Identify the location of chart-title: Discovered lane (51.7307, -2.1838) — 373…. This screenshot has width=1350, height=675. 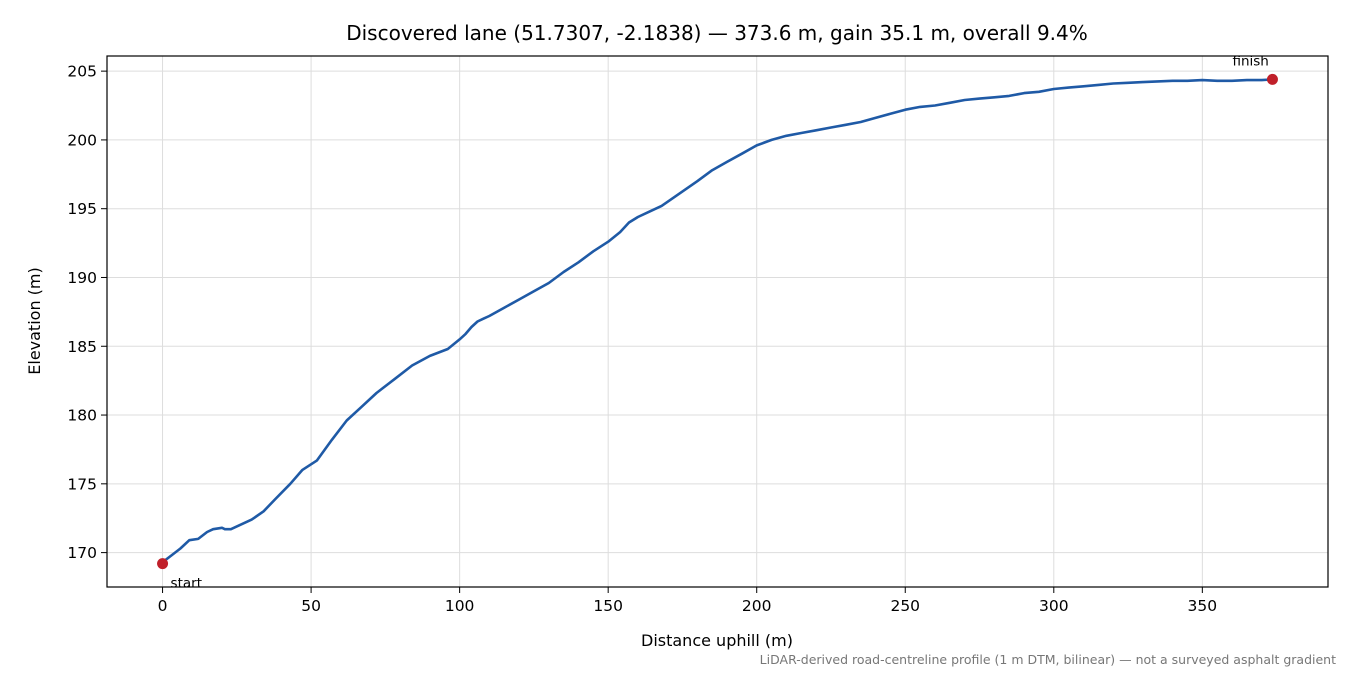
(717, 33).